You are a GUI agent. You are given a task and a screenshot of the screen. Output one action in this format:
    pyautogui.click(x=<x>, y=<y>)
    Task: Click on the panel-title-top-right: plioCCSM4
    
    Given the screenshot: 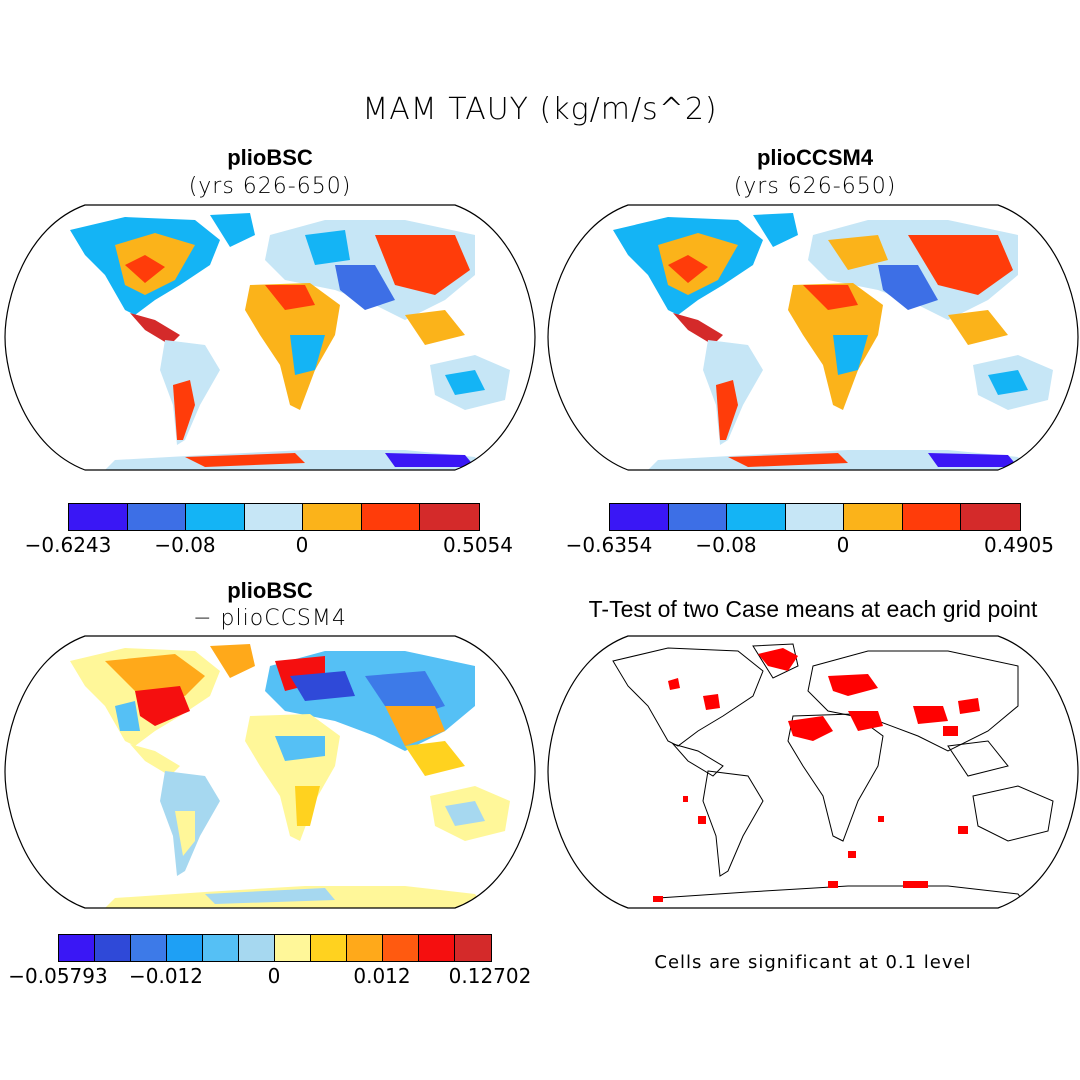 What is the action you would take?
    pyautogui.click(x=815, y=157)
    